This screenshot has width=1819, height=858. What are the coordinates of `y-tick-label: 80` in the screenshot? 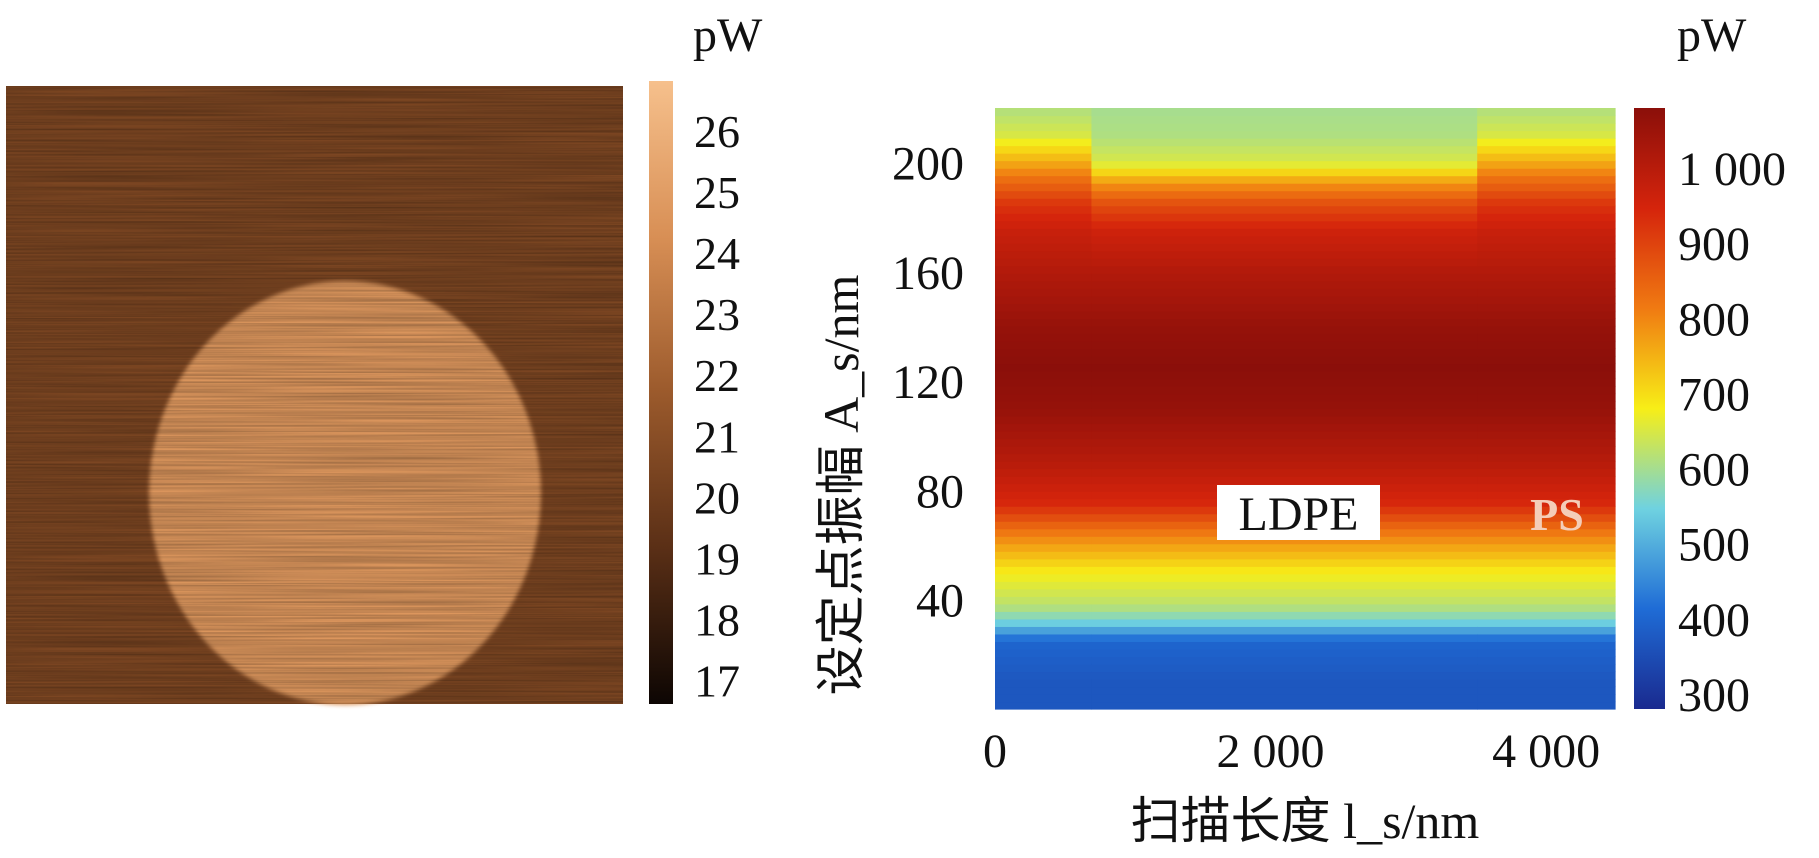 It's located at (940, 491).